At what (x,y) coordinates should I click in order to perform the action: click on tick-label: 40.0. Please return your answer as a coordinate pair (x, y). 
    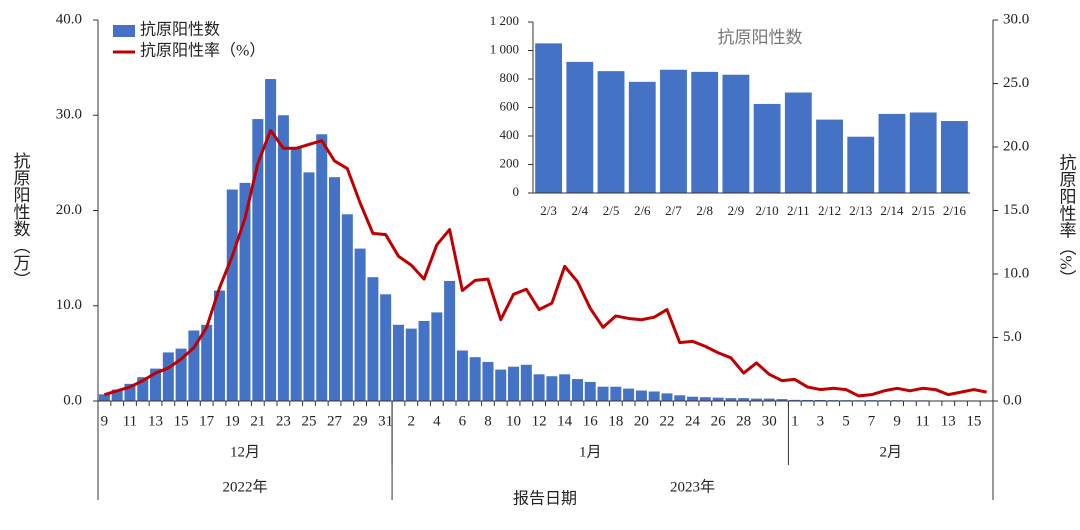
    Looking at the image, I should click on (69, 19).